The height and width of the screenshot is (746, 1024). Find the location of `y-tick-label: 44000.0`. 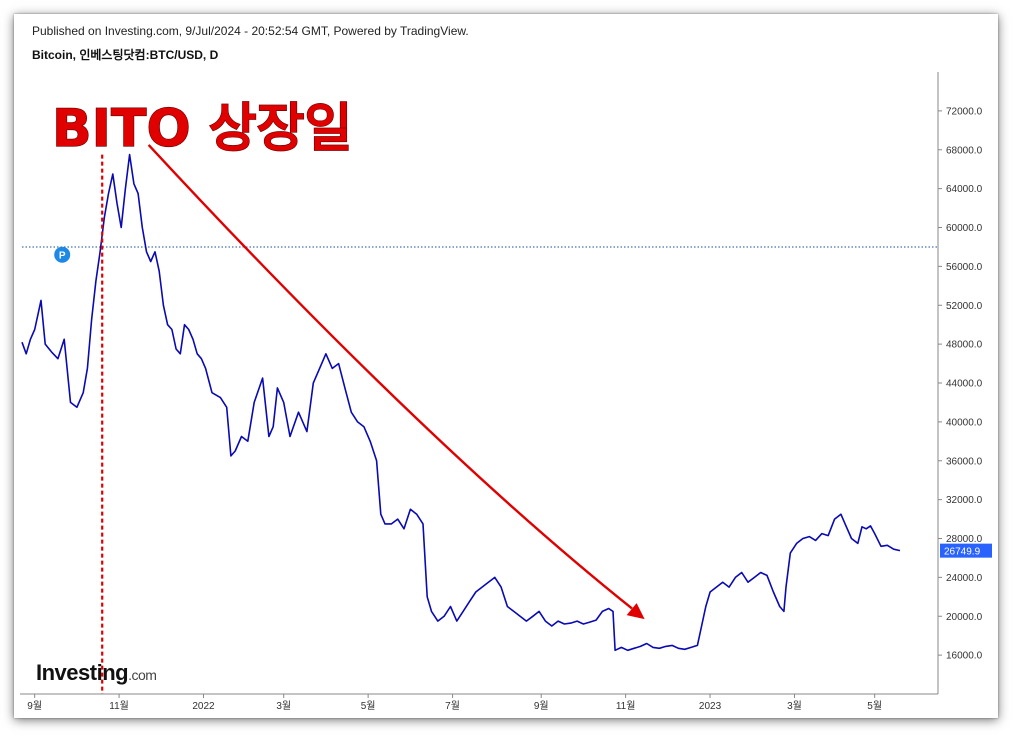

y-tick-label: 44000.0 is located at coordinates (964, 384).